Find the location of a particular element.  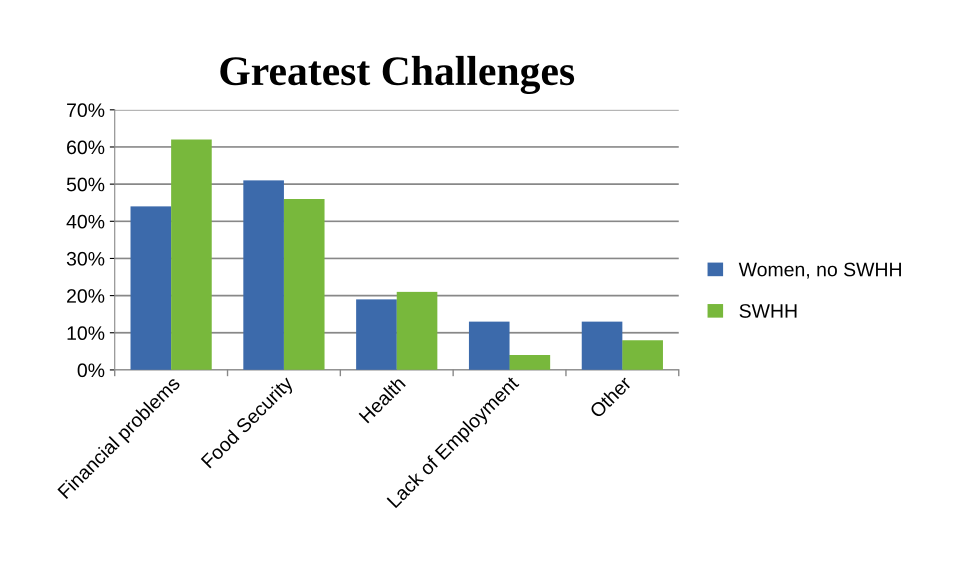

y-tick-label: 20% is located at coordinates (85, 296).